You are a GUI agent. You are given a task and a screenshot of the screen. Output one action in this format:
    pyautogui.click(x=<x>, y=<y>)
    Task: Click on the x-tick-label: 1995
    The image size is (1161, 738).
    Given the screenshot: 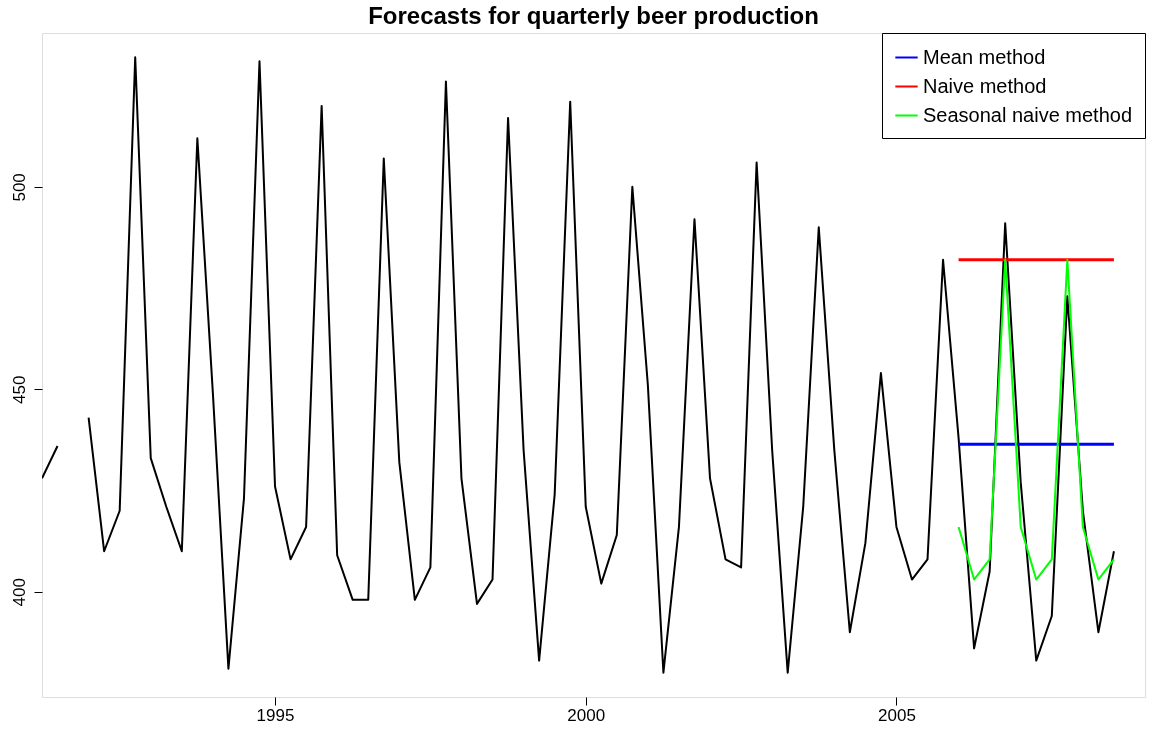 What is the action you would take?
    pyautogui.click(x=275, y=715)
    